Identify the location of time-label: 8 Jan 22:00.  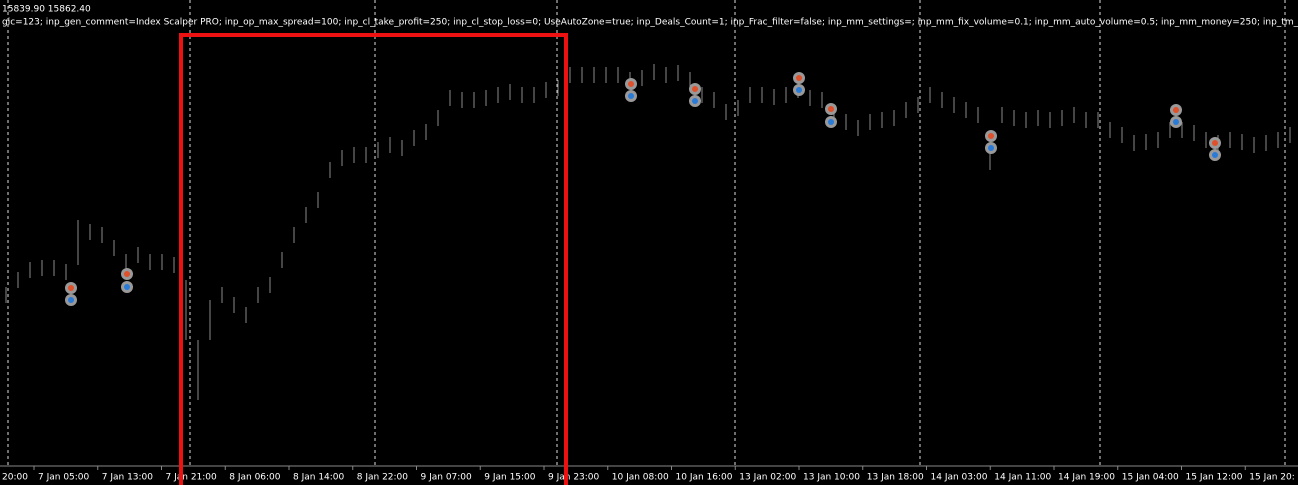
(383, 478).